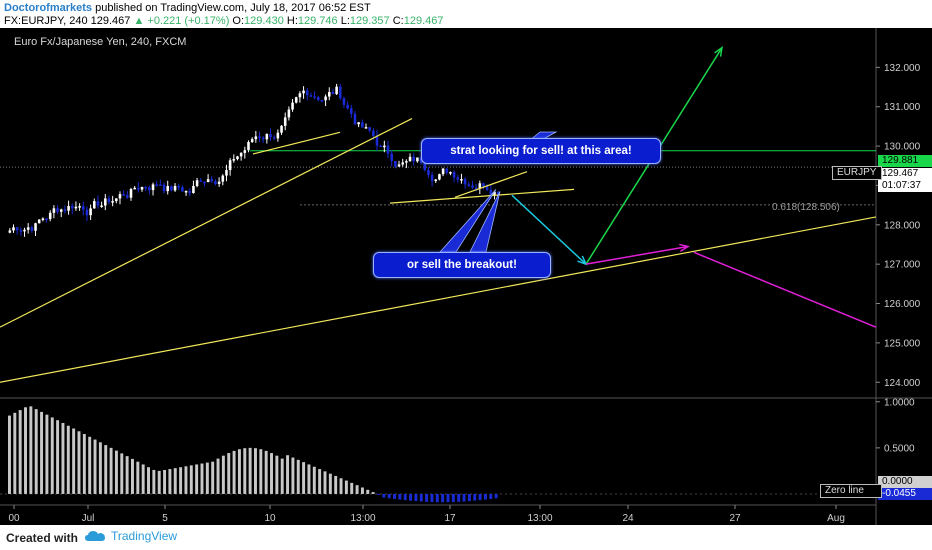 The height and width of the screenshot is (550, 932). I want to click on close-label: C:, so click(398, 21).